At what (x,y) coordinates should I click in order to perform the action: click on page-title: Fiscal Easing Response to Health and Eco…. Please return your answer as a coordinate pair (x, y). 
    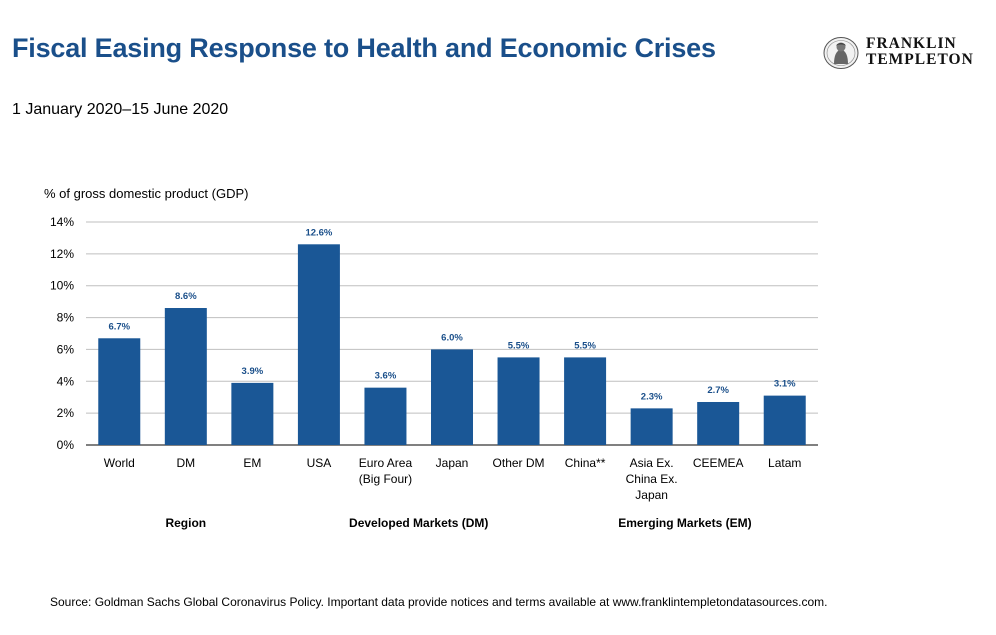
    Looking at the image, I should click on (364, 48).